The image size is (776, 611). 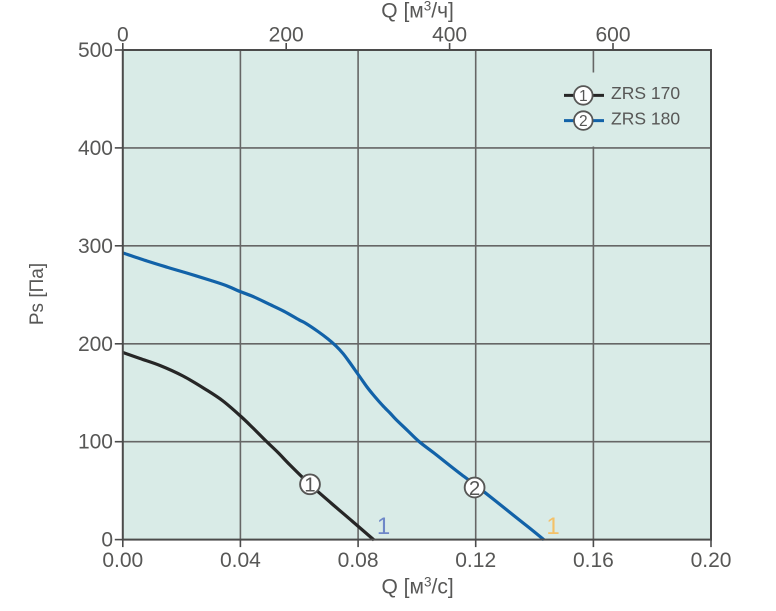 What do you see at coordinates (475, 560) in the screenshot?
I see `svg-text: 0.12` at bounding box center [475, 560].